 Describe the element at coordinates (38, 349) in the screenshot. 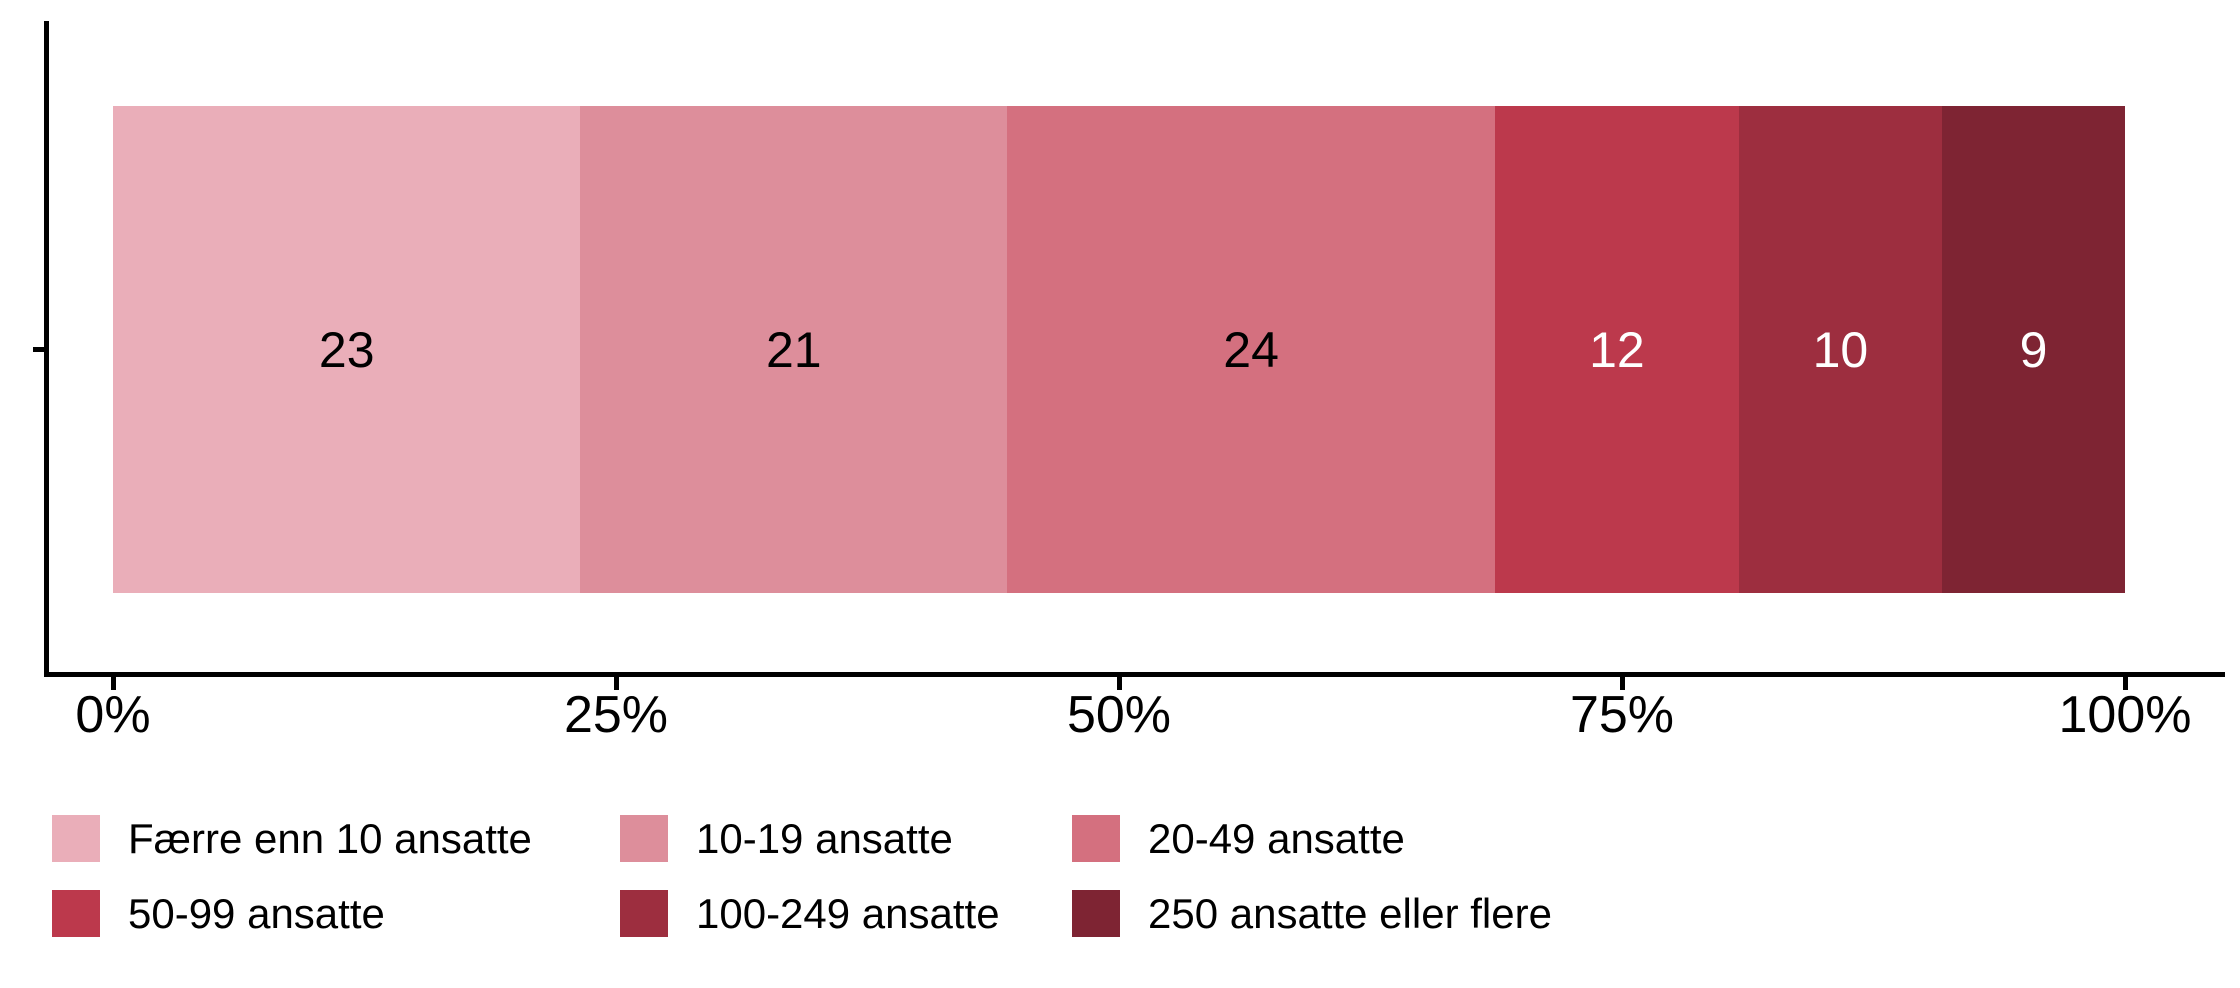

I see `y-axis-tick` at that location.